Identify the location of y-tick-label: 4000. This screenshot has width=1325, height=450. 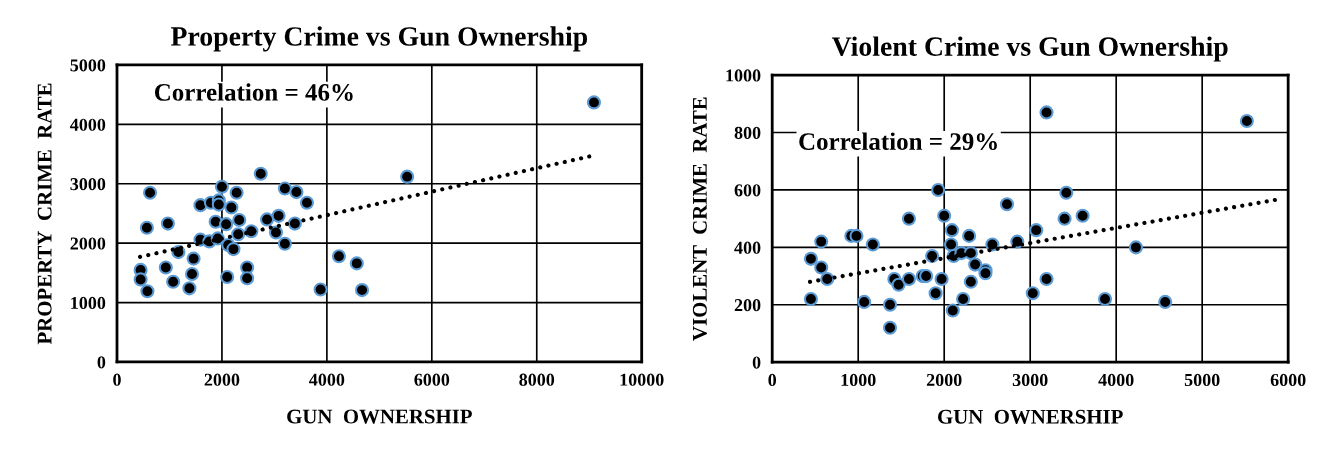
(88, 124).